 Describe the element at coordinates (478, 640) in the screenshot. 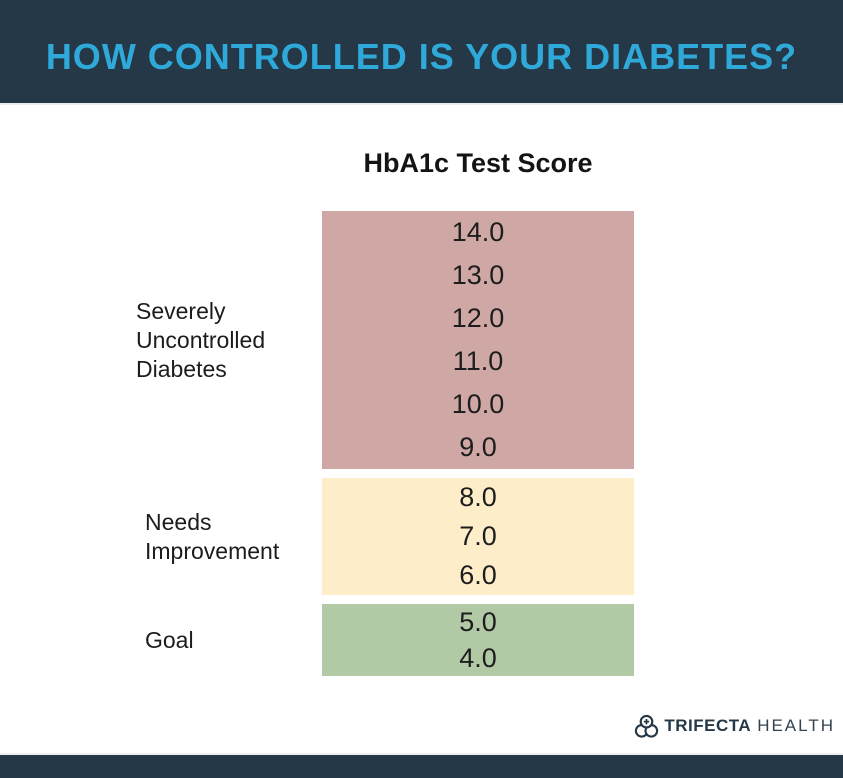

I see `band-goal: 5.0 4.0` at that location.